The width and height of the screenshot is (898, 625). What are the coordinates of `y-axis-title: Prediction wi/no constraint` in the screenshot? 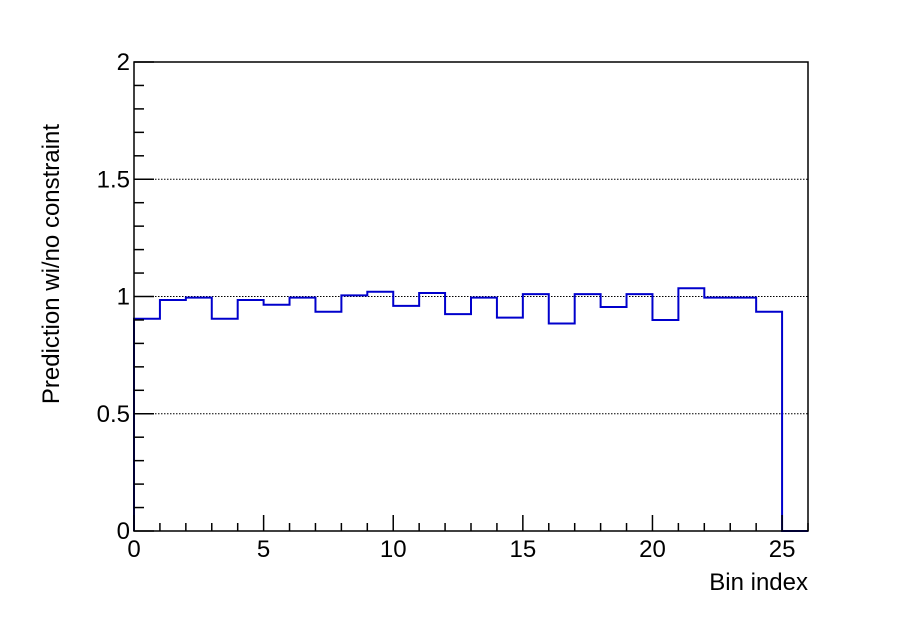 It's located at (51, 264).